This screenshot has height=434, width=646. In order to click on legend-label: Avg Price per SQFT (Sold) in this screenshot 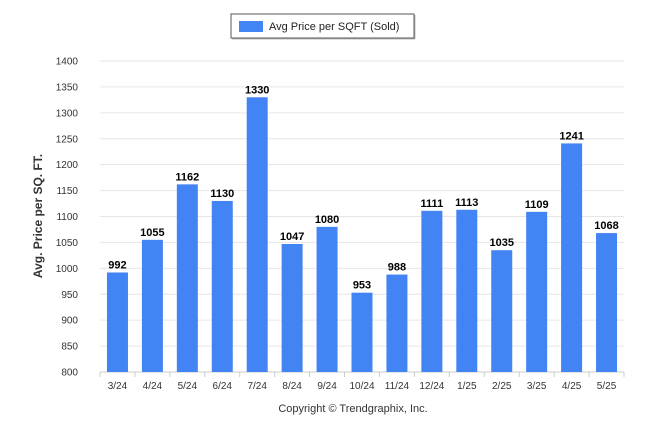, I will do `click(334, 27)`.